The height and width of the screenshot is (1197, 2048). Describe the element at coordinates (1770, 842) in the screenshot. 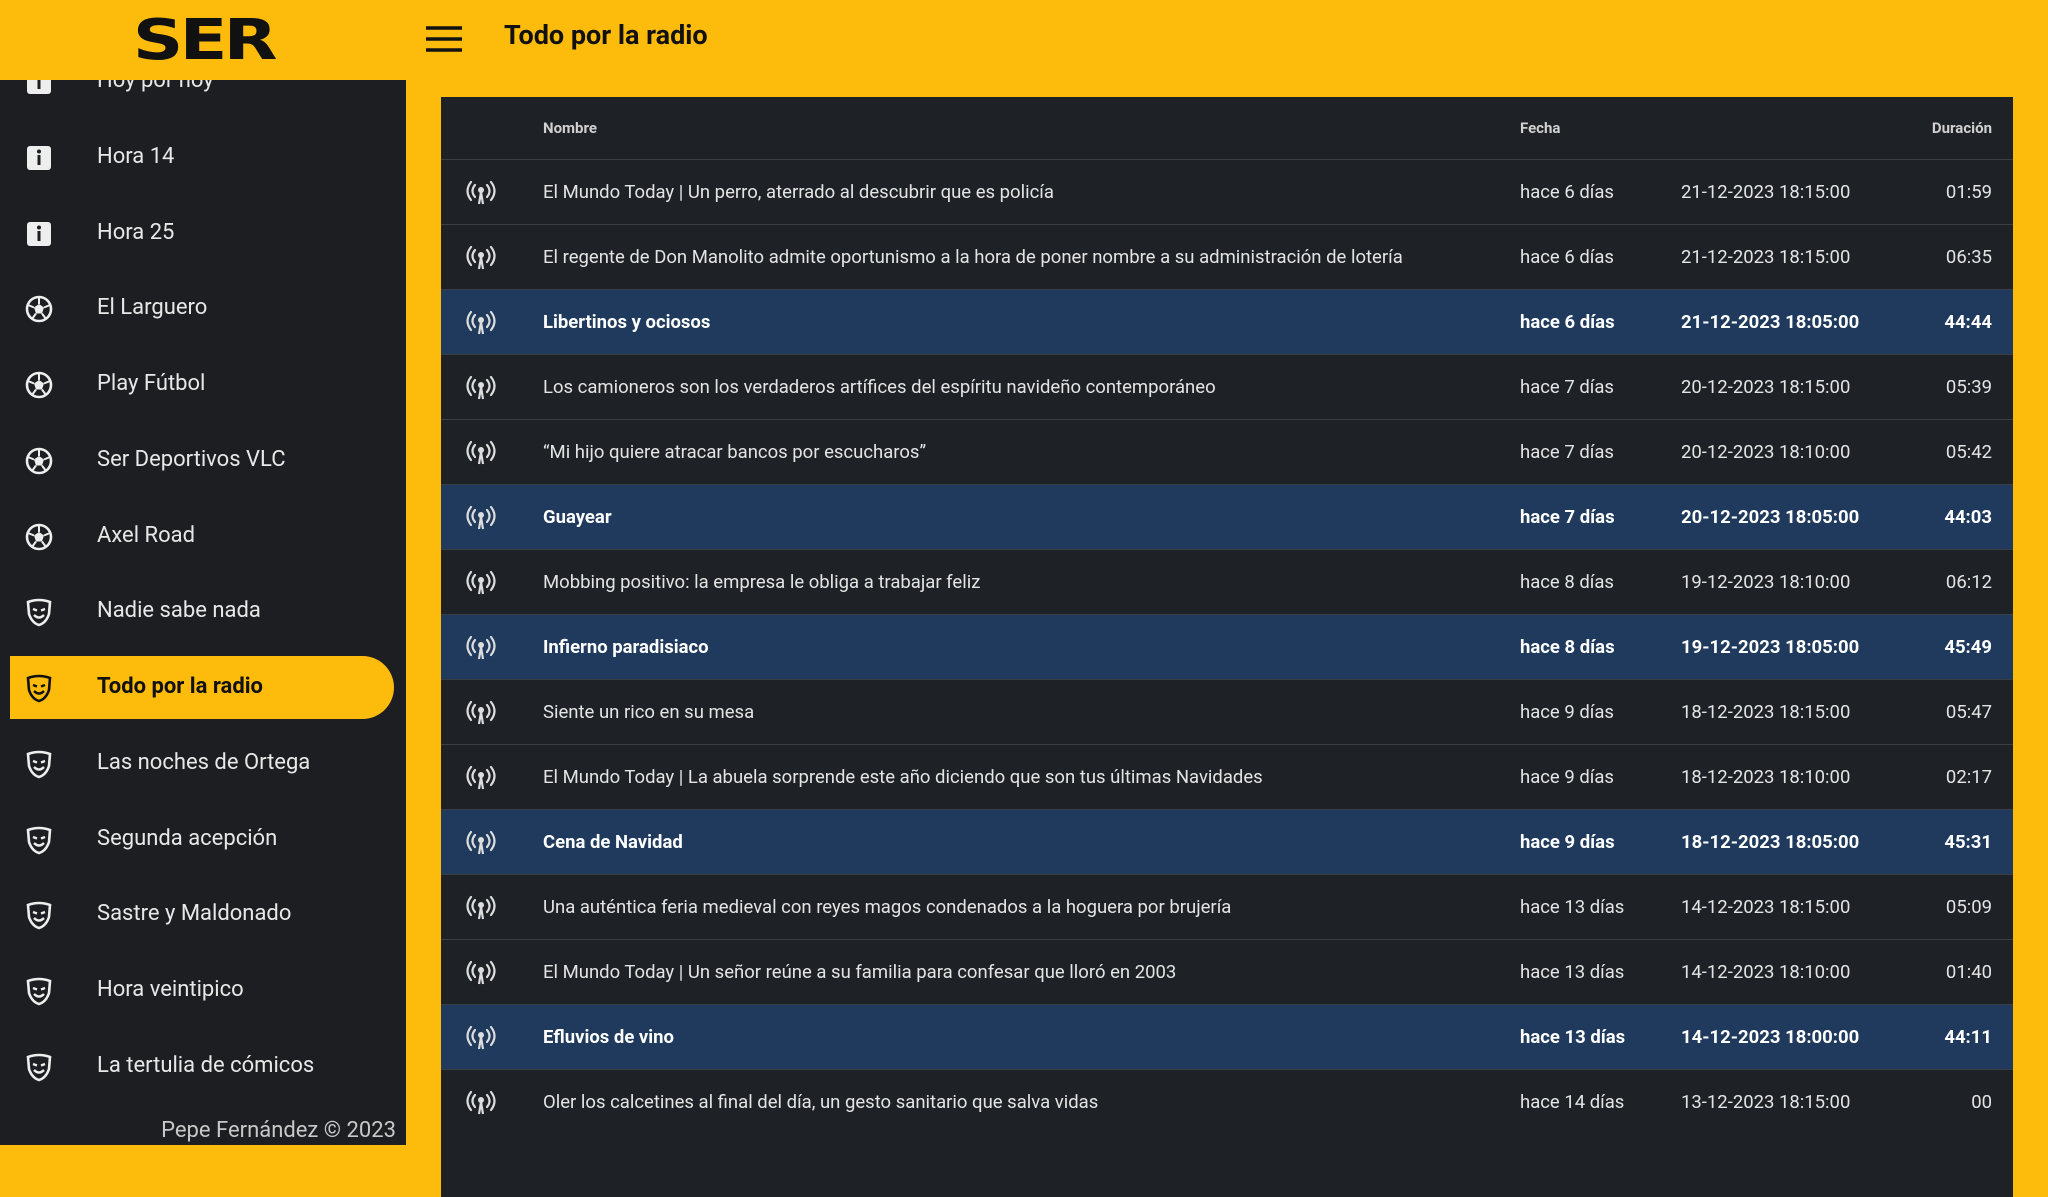

I see `date: 18-12-2023 18:05:00` at that location.